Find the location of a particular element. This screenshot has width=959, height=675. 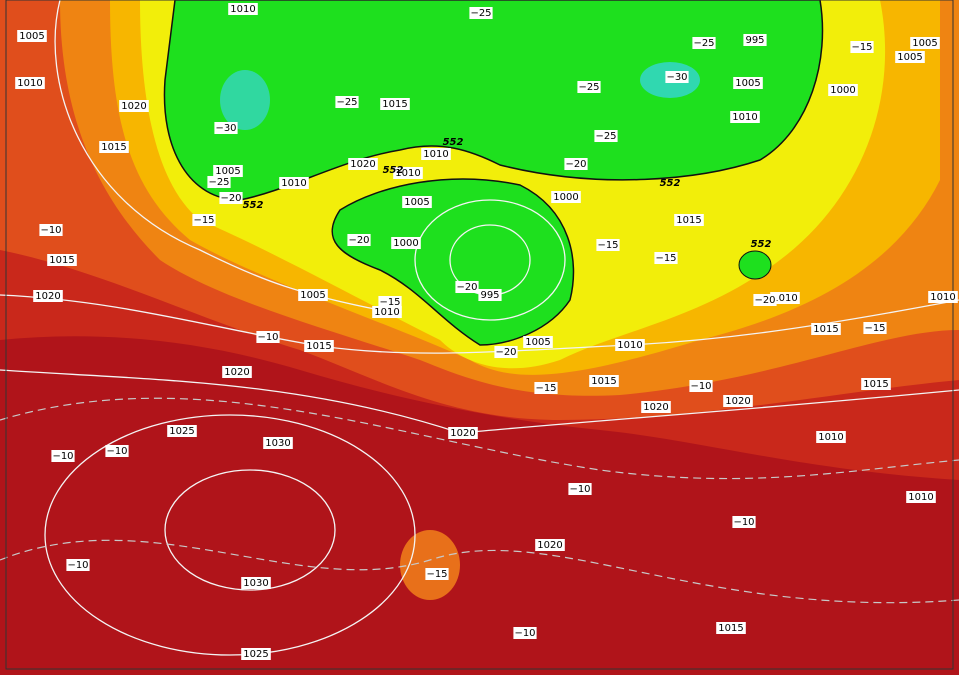

cold-area is located at coordinates (453, 262).